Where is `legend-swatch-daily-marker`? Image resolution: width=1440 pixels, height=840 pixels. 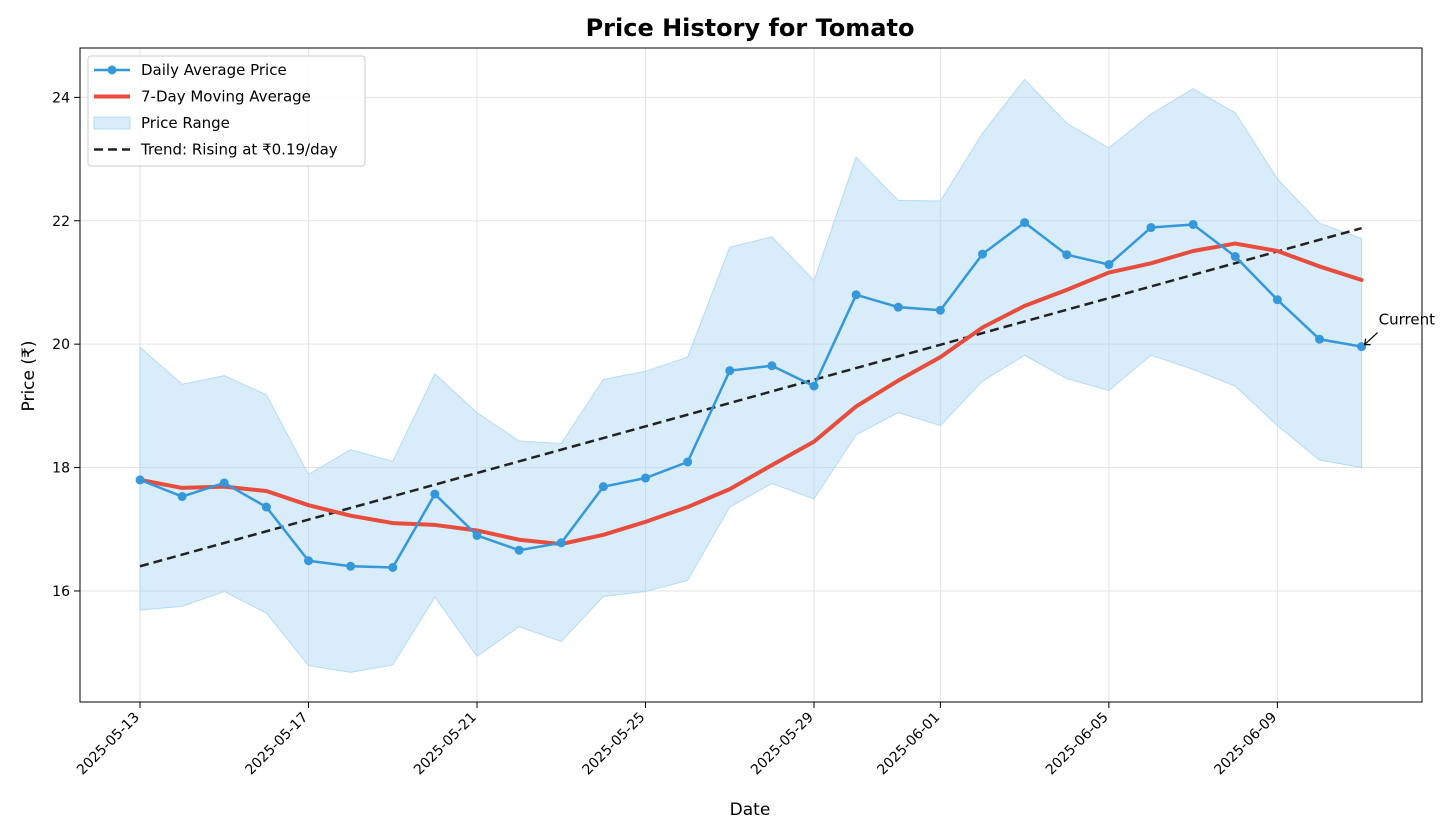
legend-swatch-daily-marker is located at coordinates (112, 70).